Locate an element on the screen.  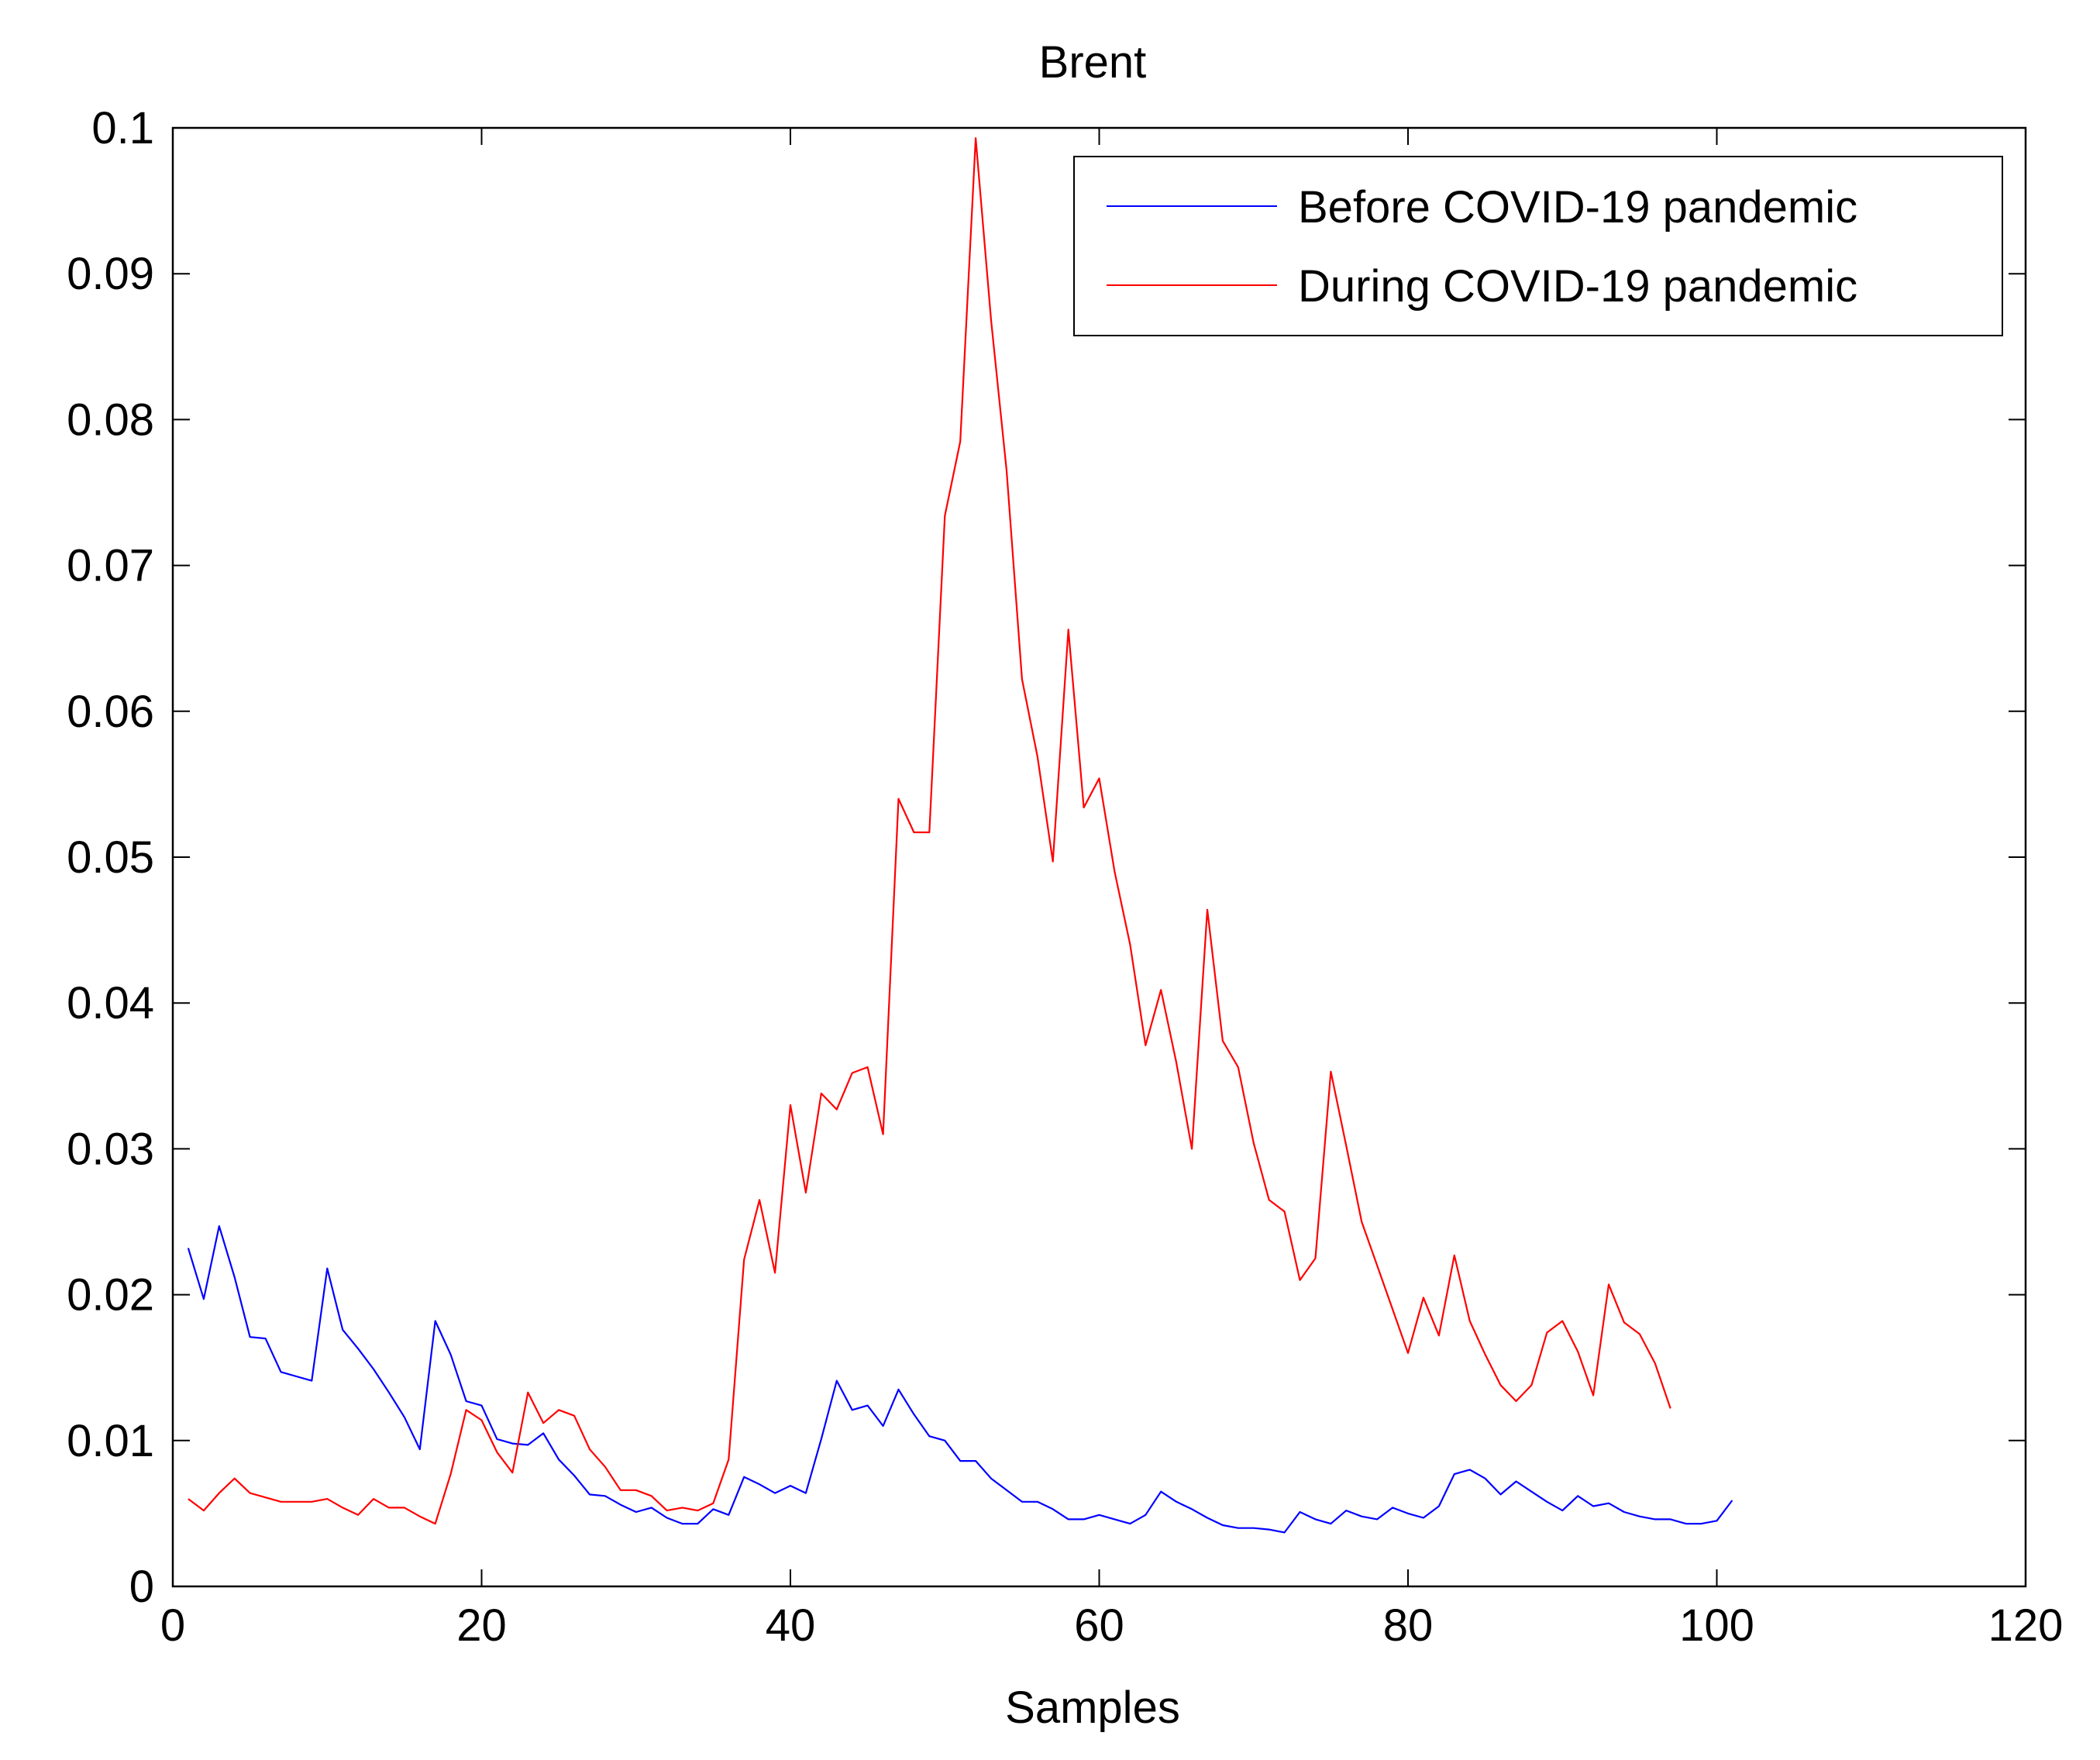
y-tick-label: 0.03 is located at coordinates (111, 1149).